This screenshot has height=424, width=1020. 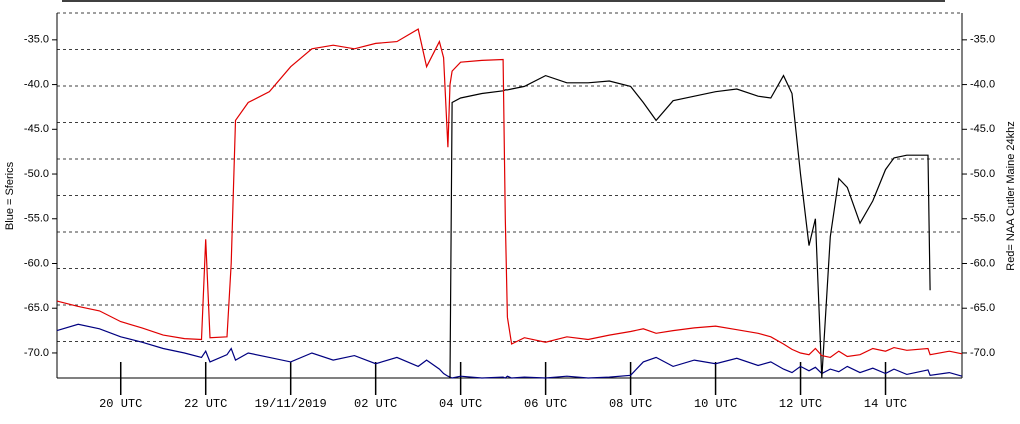 What do you see at coordinates (982, 263) in the screenshot?
I see `y2-tick-label: -60.0` at bounding box center [982, 263].